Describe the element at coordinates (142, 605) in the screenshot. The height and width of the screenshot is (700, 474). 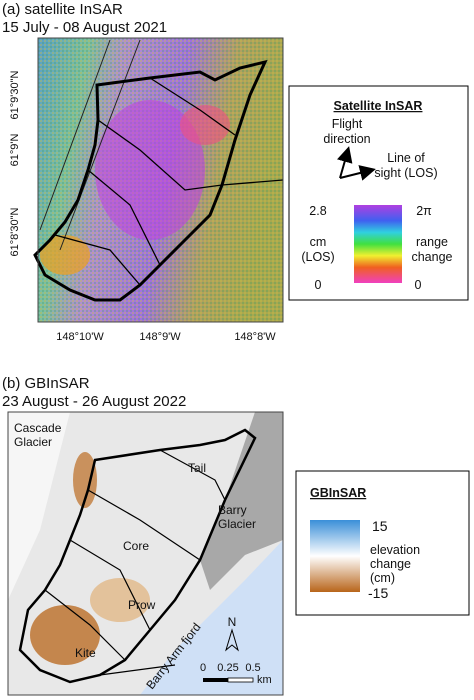
I see `place-label: Prow` at that location.